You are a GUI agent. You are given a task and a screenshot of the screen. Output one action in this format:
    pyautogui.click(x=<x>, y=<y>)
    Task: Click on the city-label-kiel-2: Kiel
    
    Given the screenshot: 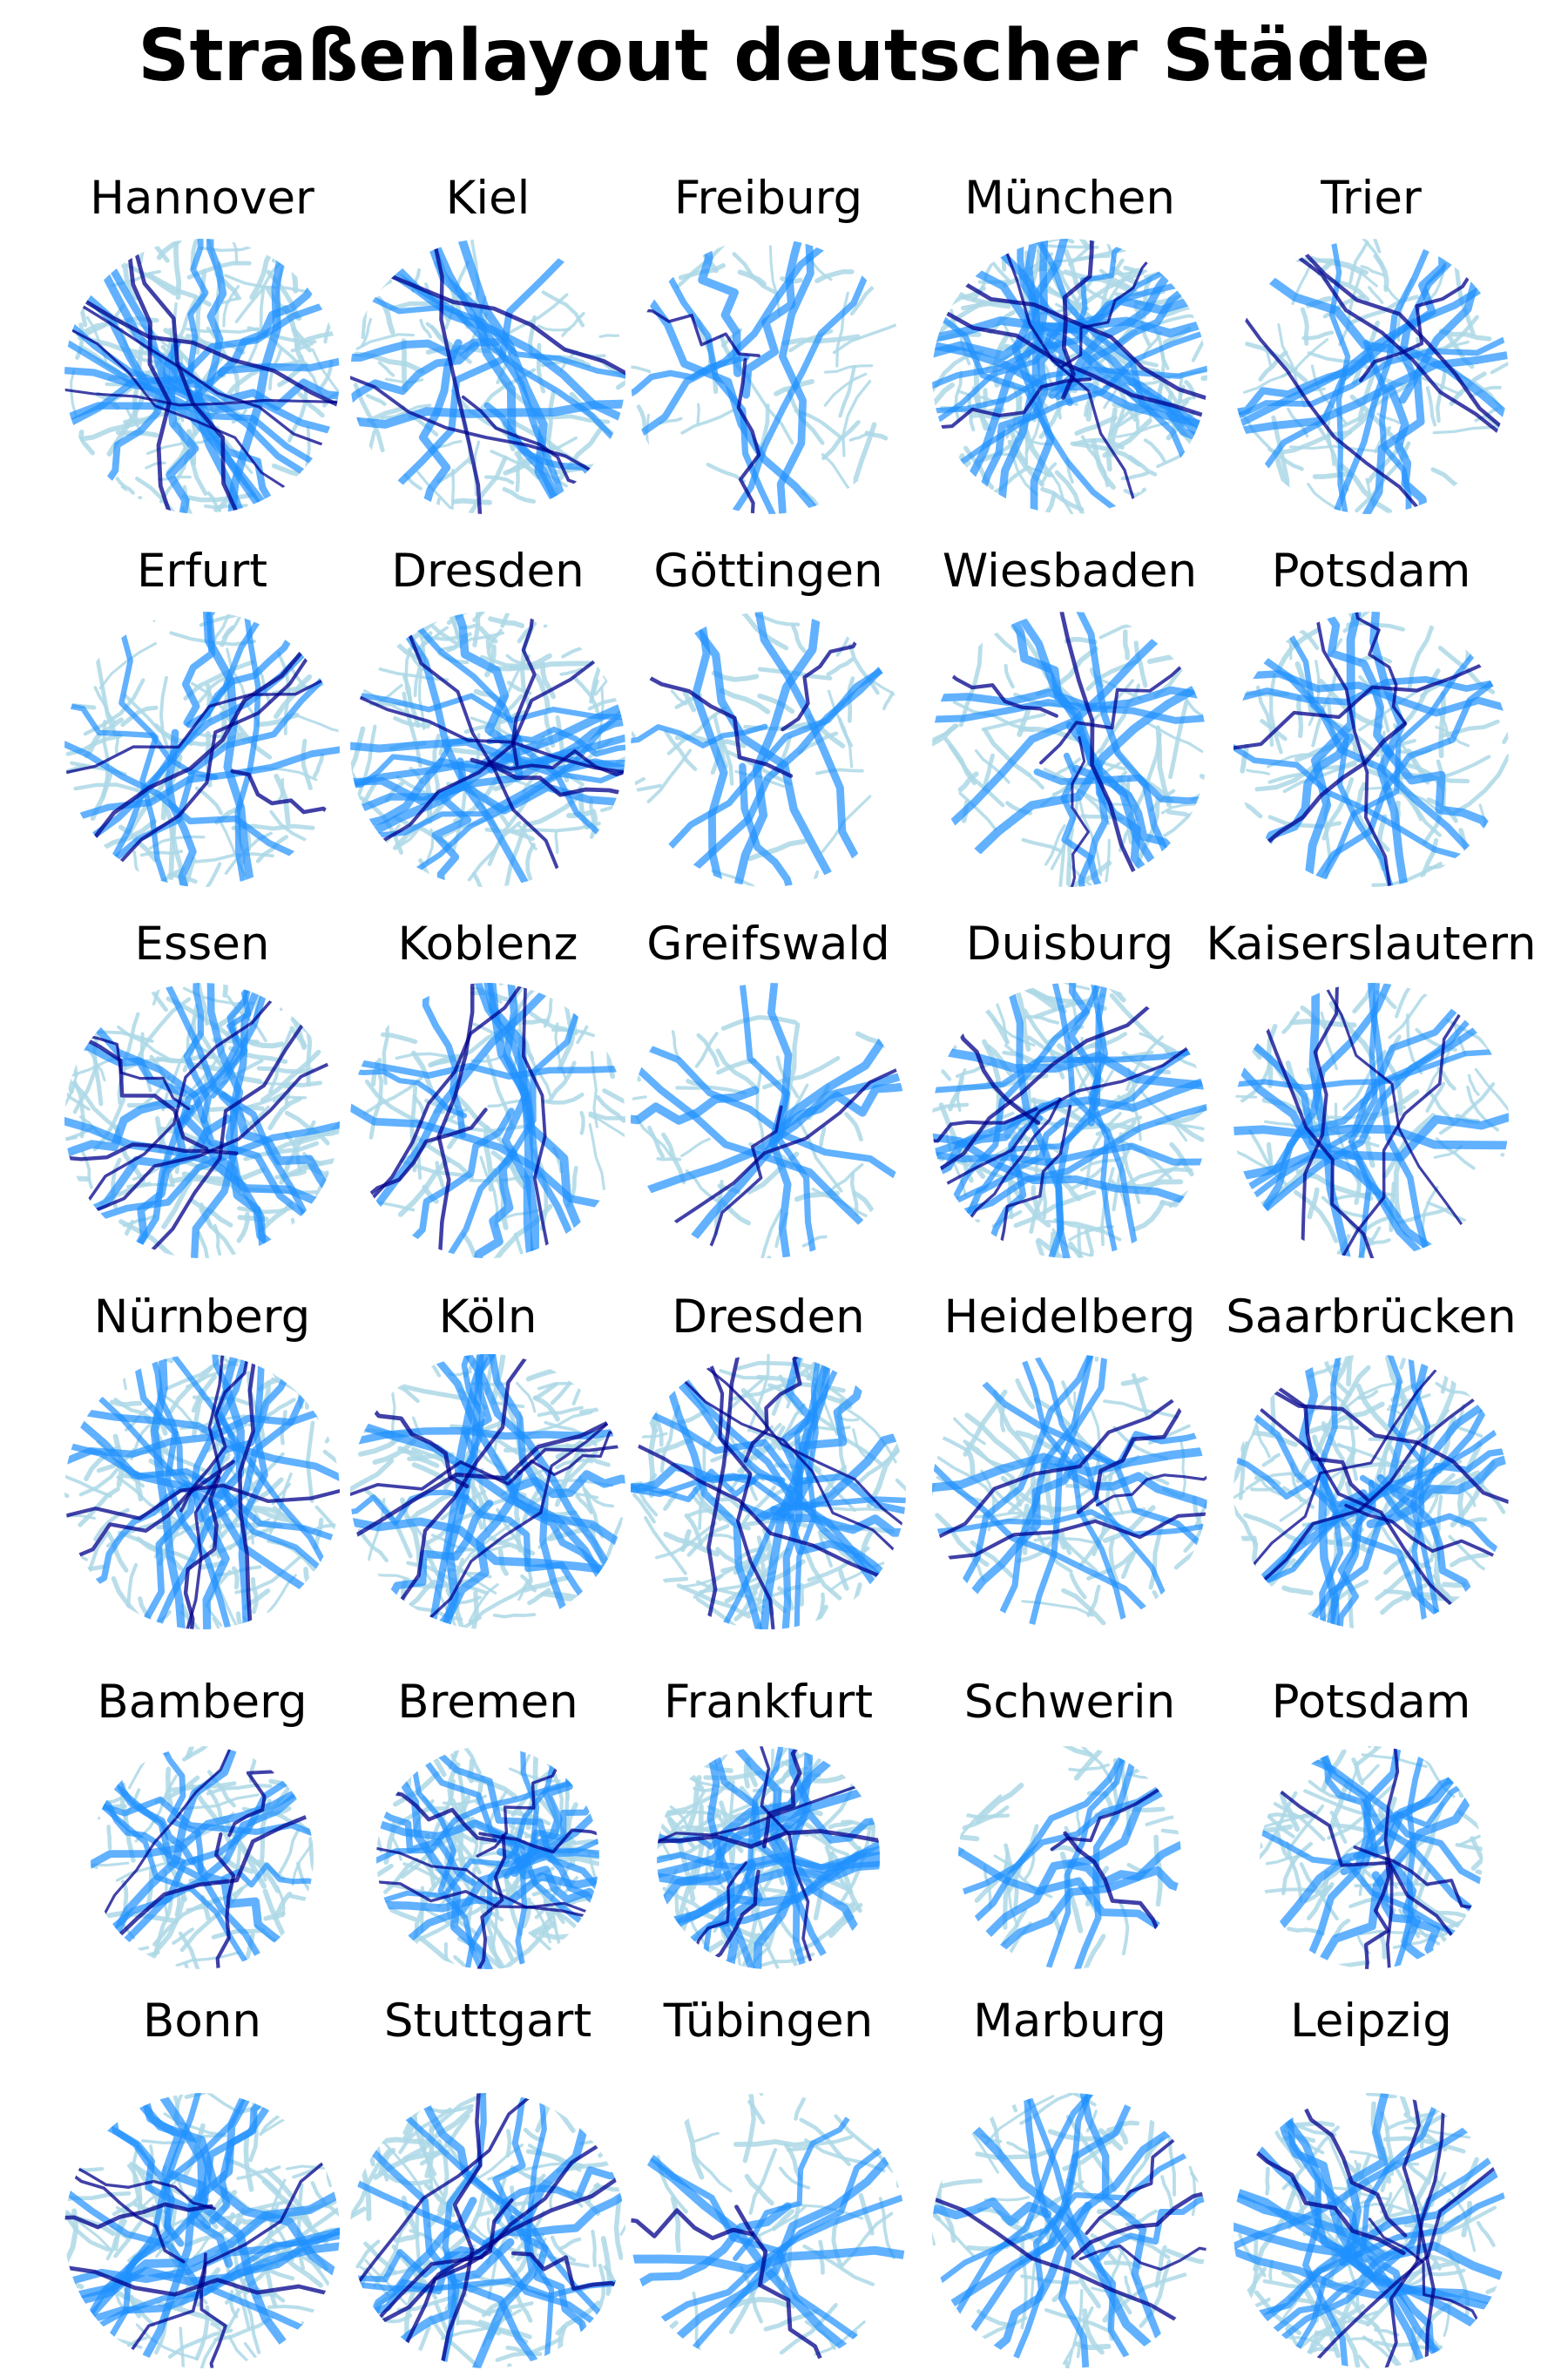 What is the action you would take?
    pyautogui.click(x=489, y=199)
    